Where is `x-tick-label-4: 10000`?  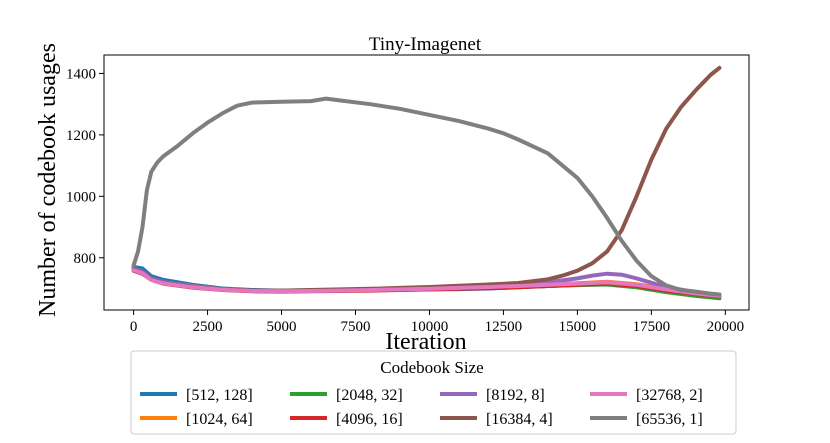
x-tick-label-4: 10000 is located at coordinates (430, 327).